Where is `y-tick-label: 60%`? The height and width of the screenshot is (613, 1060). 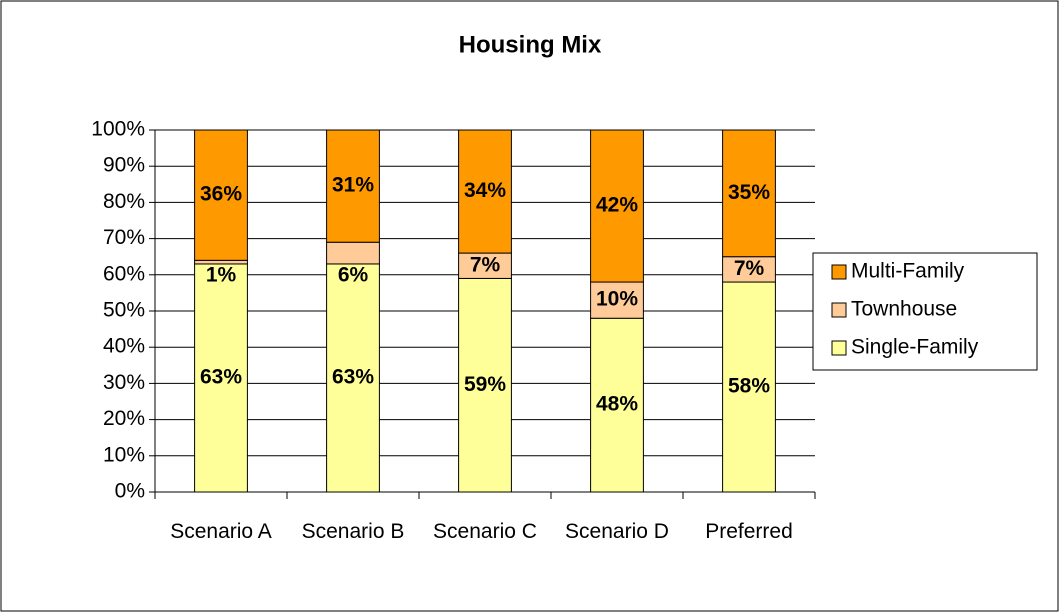
y-tick-label: 60% is located at coordinates (124, 273).